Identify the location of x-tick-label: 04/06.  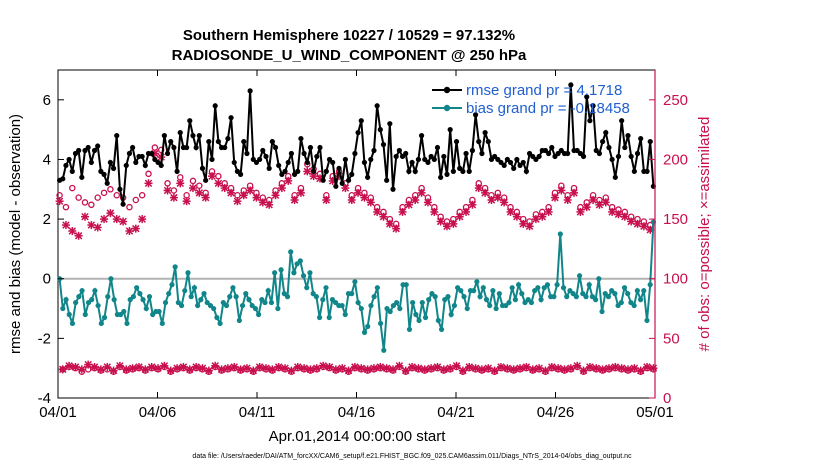
(158, 412).